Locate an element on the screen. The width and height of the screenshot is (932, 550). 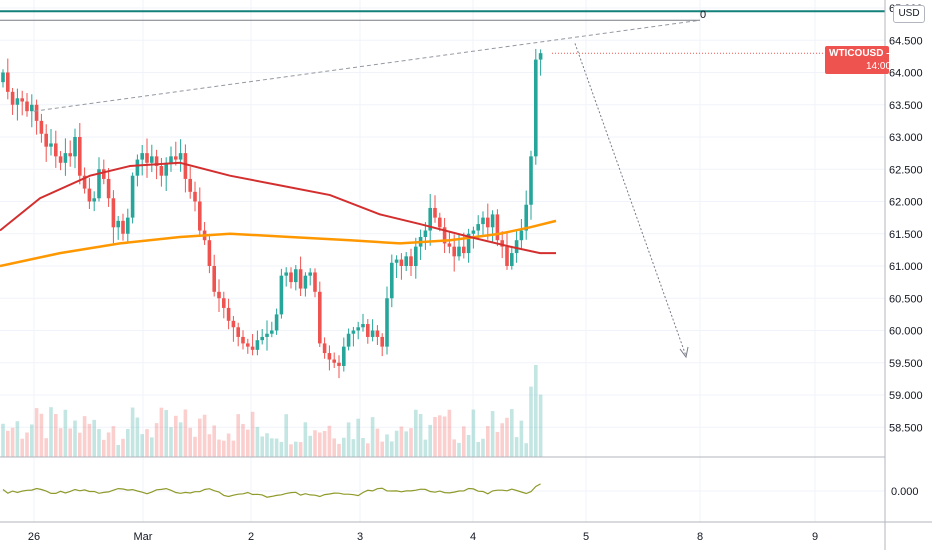
y-tick-label: 60.000 is located at coordinates (906, 332).